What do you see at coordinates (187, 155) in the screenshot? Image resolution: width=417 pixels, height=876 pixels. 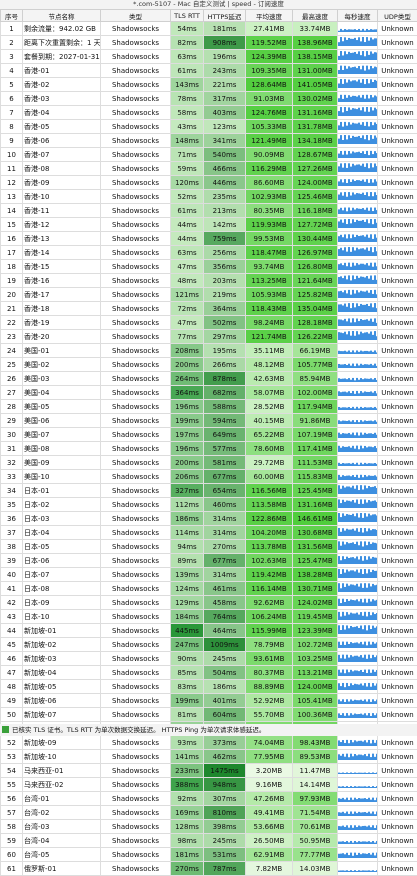 I see `tls-rtt: 71ms` at bounding box center [187, 155].